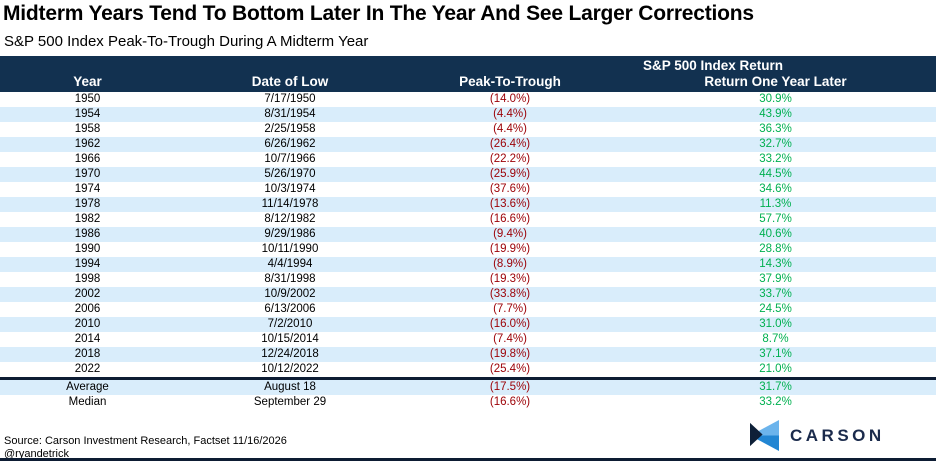 The image size is (936, 464). Describe the element at coordinates (775, 309) in the screenshot. I see `cell-return-one-year-later: 24.5%` at that location.